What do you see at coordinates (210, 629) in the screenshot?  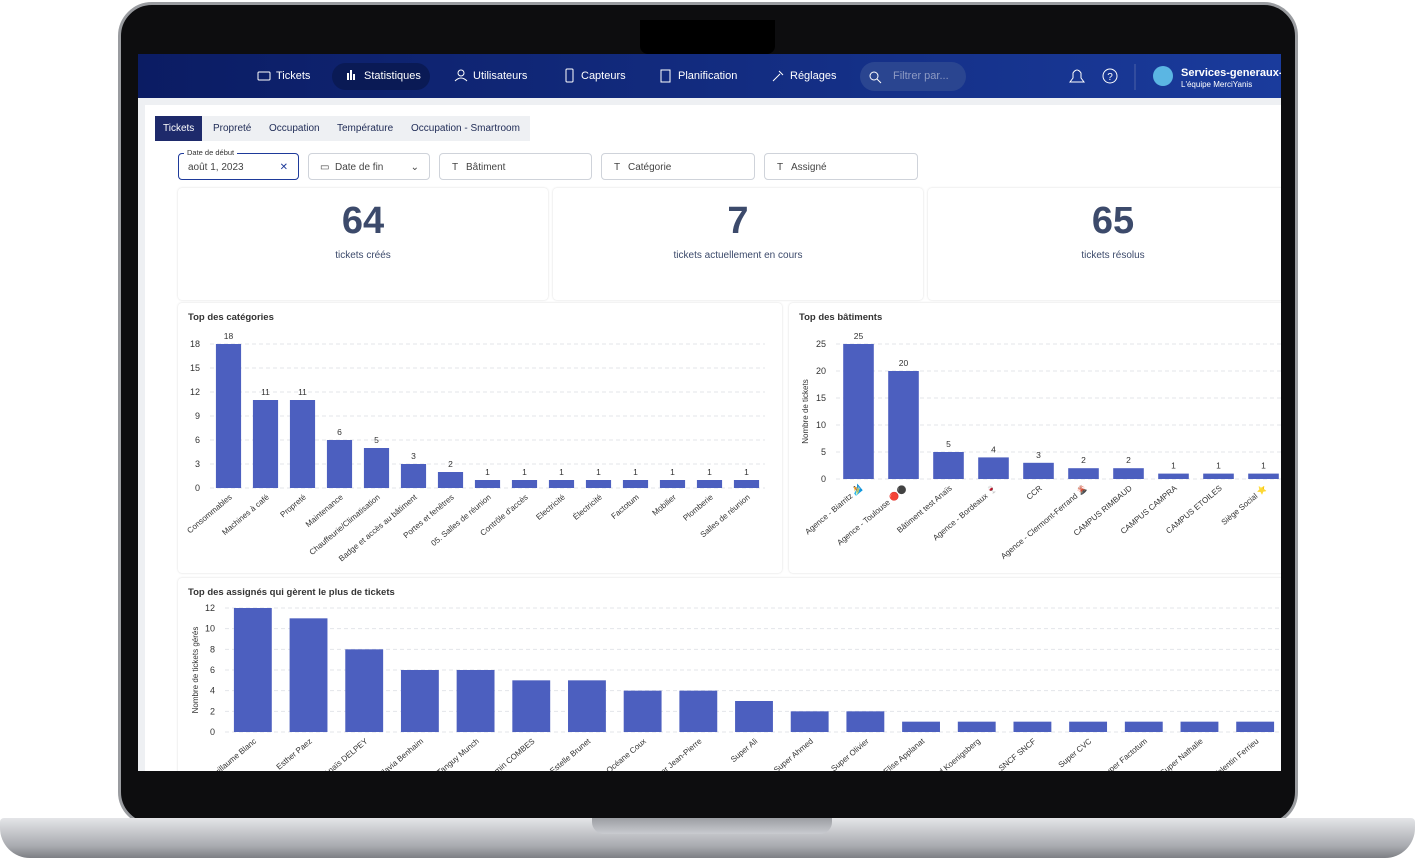 I see `y-tick-label: 10` at bounding box center [210, 629].